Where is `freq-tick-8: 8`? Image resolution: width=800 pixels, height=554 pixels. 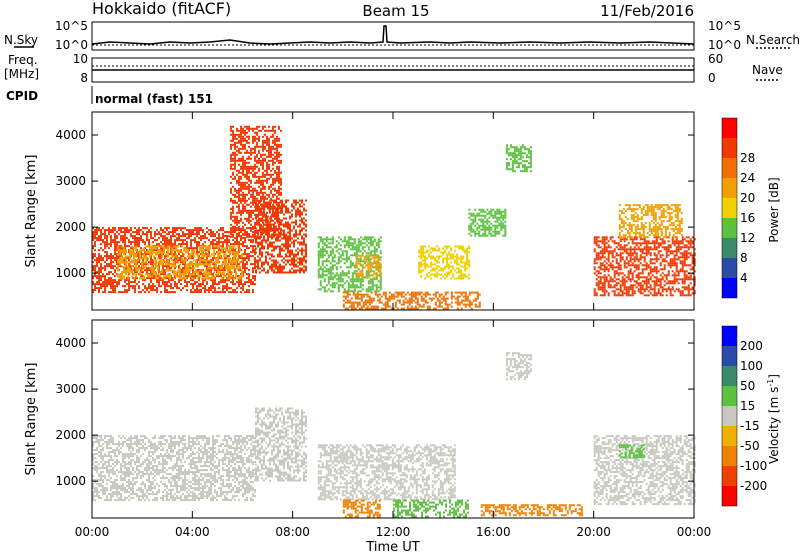 freq-tick-8: 8 is located at coordinates (84, 78).